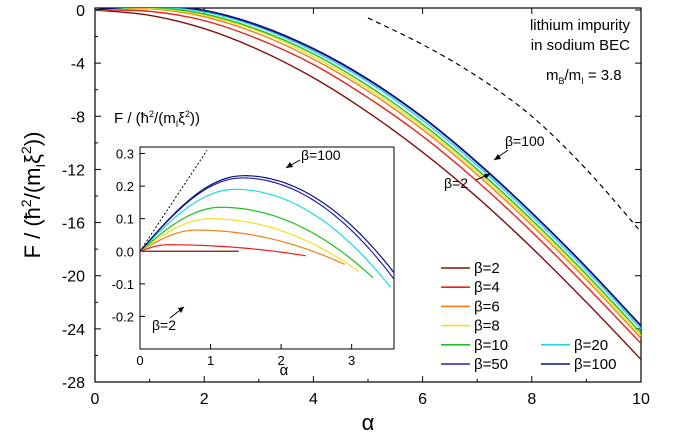 This screenshot has width=677, height=442. What do you see at coordinates (73, 383) in the screenshot?
I see `main-y-tick-label: -28` at bounding box center [73, 383].